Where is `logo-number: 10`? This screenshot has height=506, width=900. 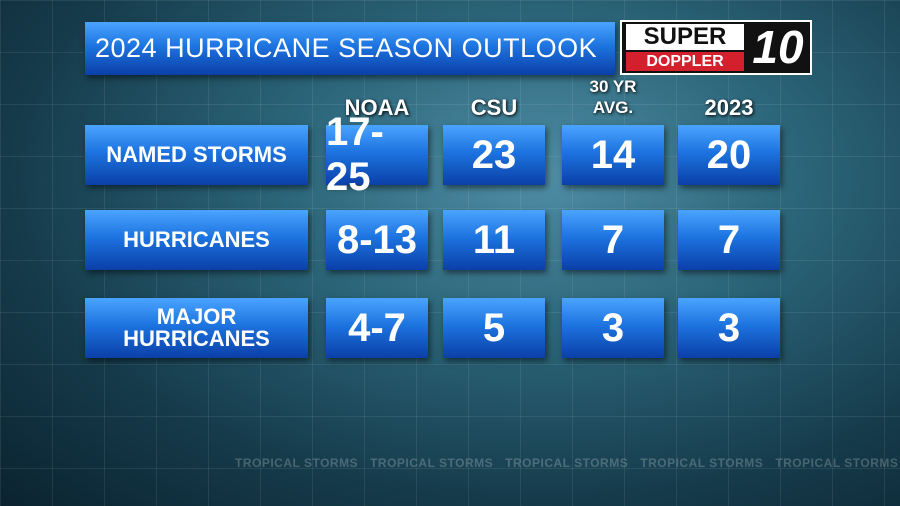 logo-number: 10 is located at coordinates (778, 47).